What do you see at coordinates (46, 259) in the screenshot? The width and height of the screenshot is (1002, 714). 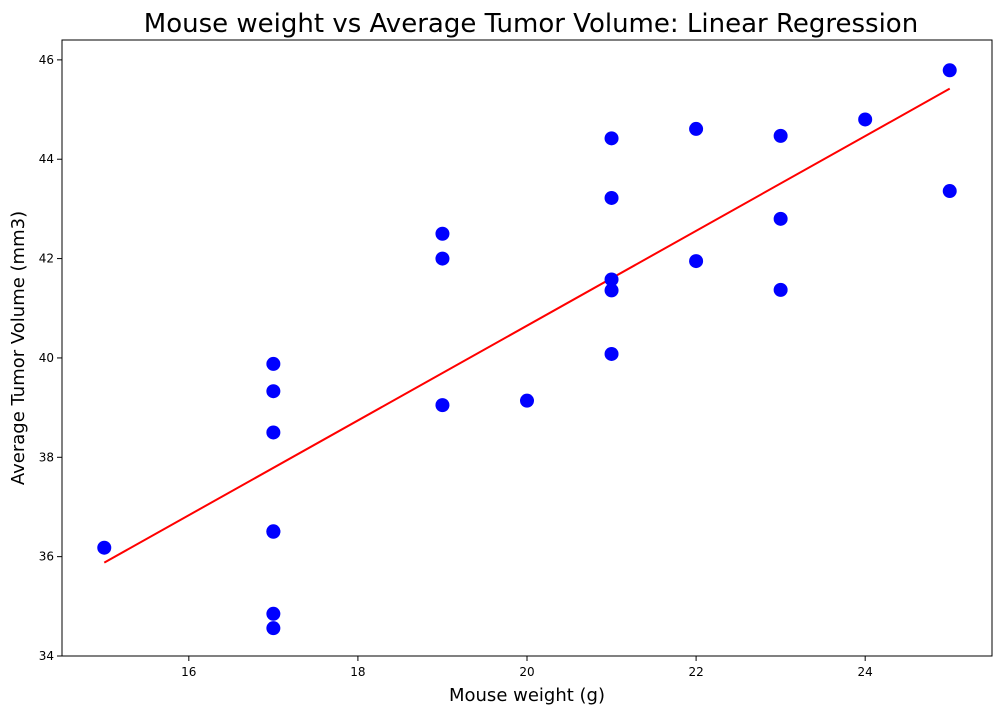 I see `y-tick-label: 42` at bounding box center [46, 259].